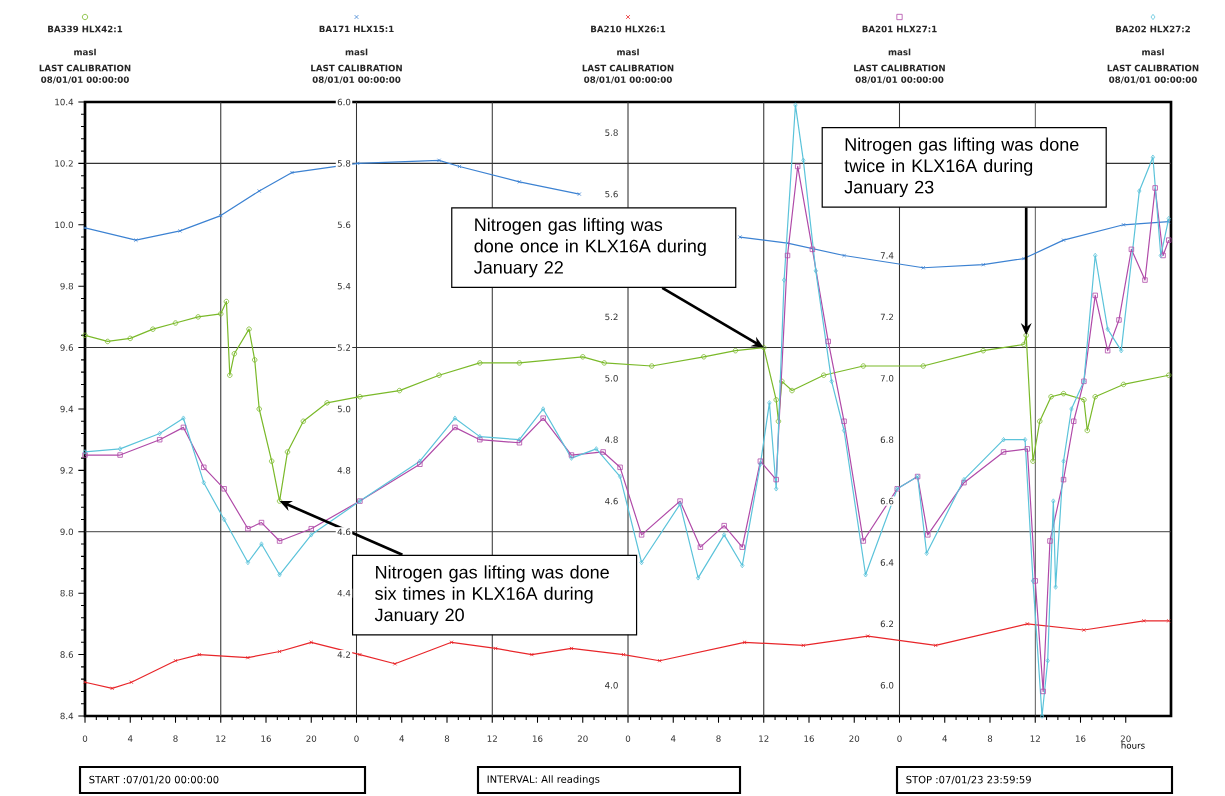 The image size is (1225, 796). What do you see at coordinates (64, 102) in the screenshot?
I see `y-tick-label: 10.4` at bounding box center [64, 102].